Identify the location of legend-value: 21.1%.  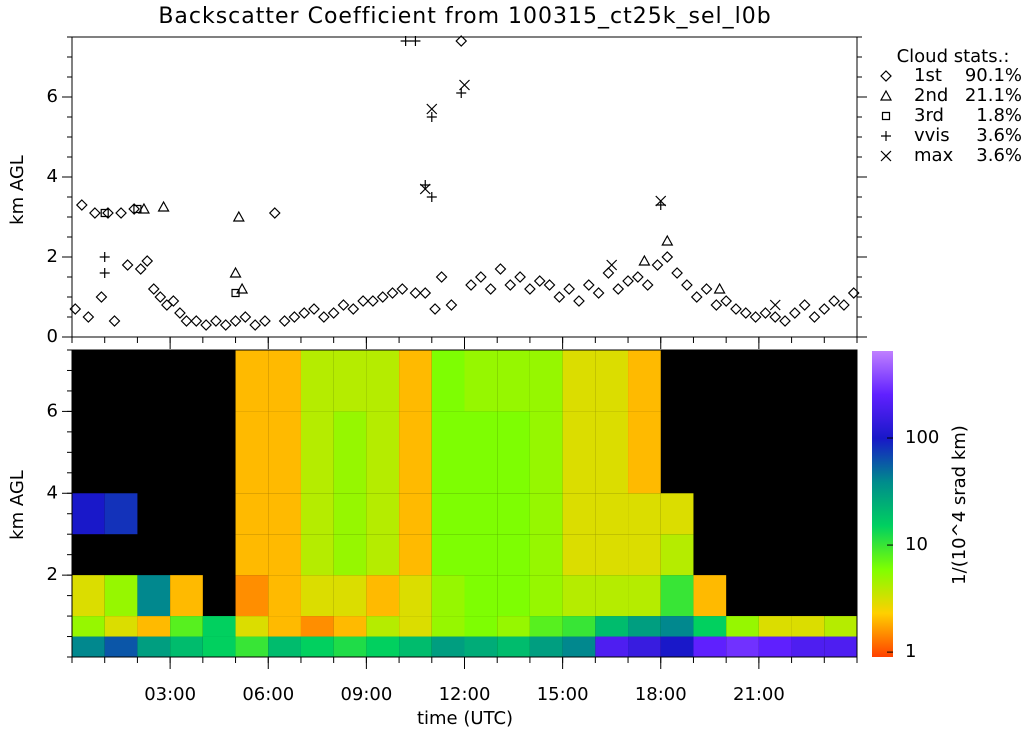
(993, 95).